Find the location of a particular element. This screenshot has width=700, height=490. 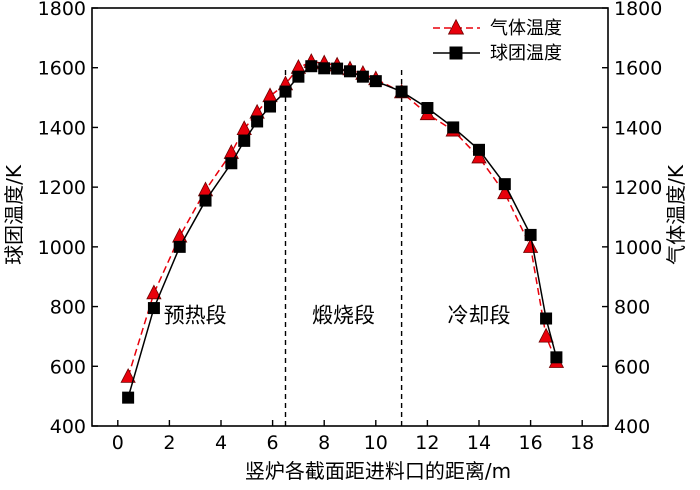

y-tick-label-left: 1600 is located at coordinates (62, 69).